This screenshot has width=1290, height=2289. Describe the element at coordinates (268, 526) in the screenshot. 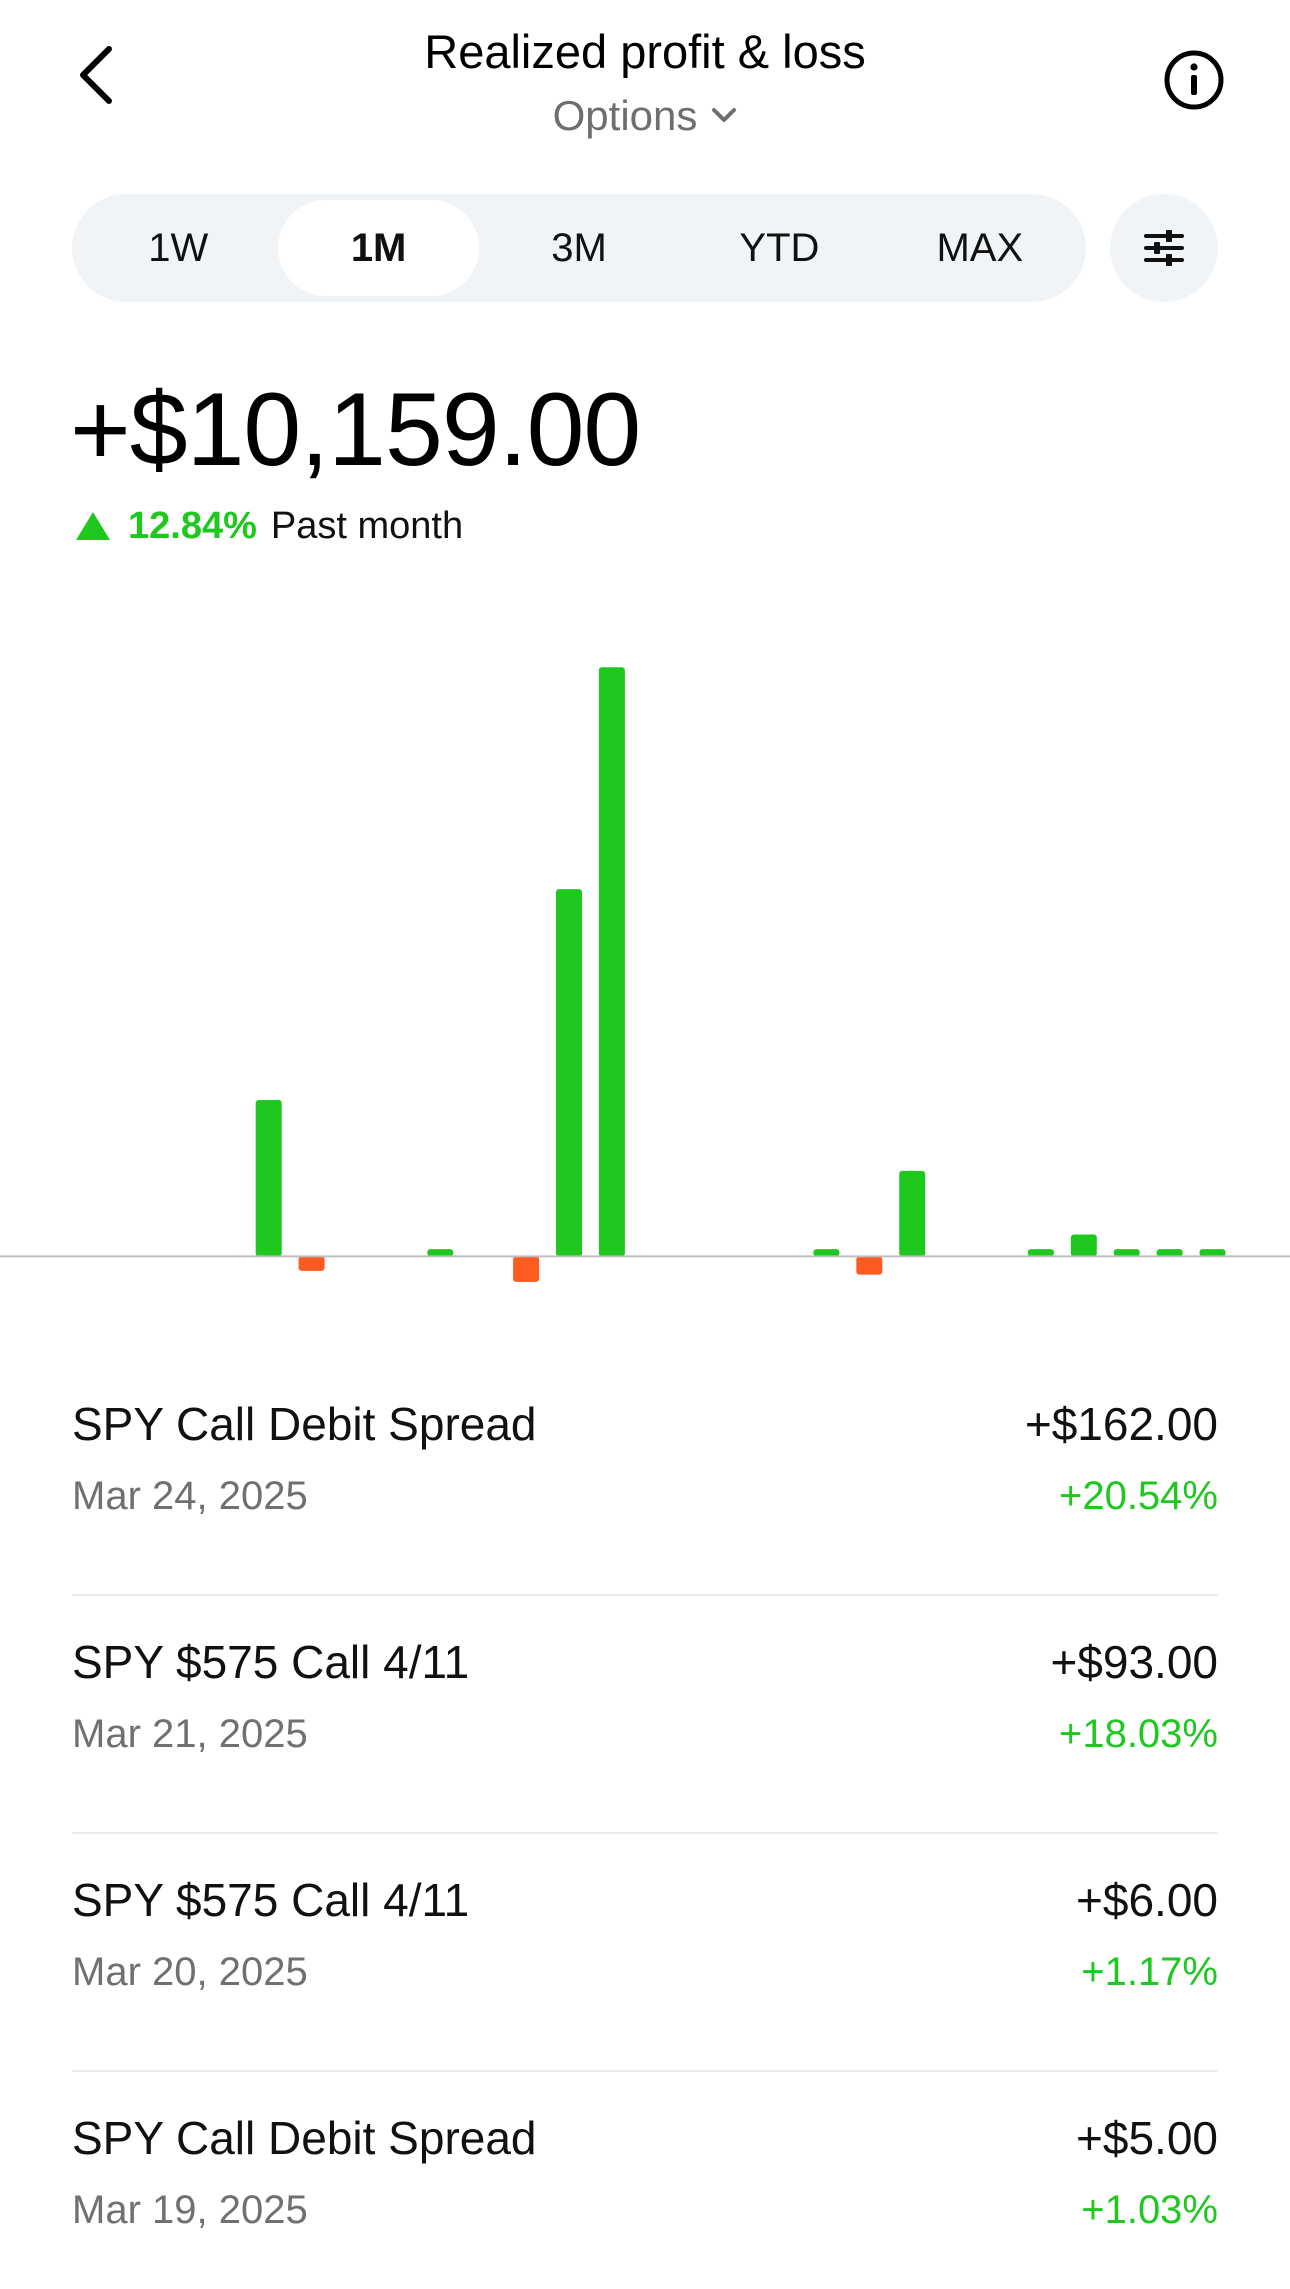

I see `change-summary: 12.84% Past month` at that location.